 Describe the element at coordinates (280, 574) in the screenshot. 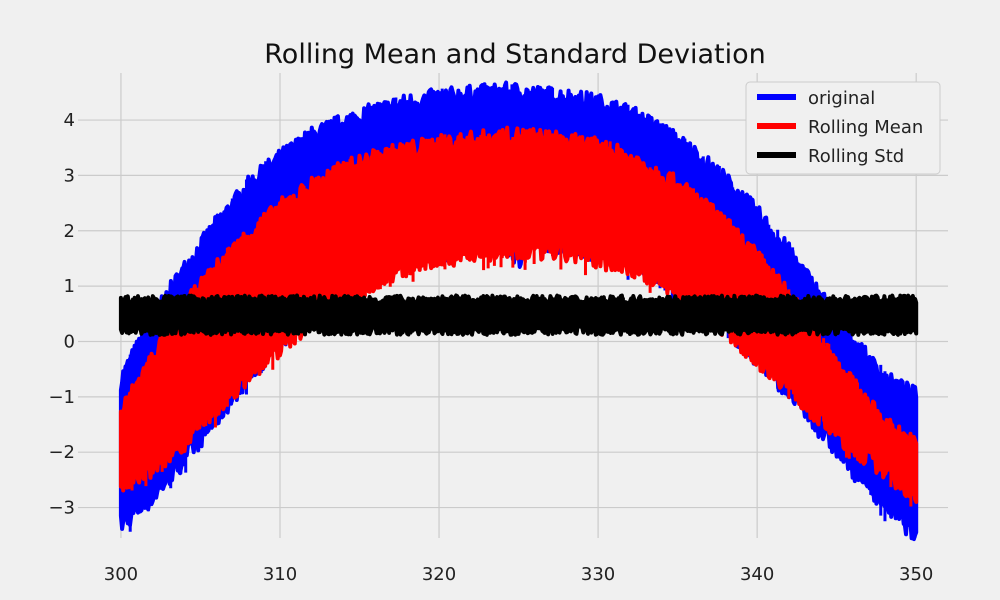

I see `x-tick-label: 310` at that location.